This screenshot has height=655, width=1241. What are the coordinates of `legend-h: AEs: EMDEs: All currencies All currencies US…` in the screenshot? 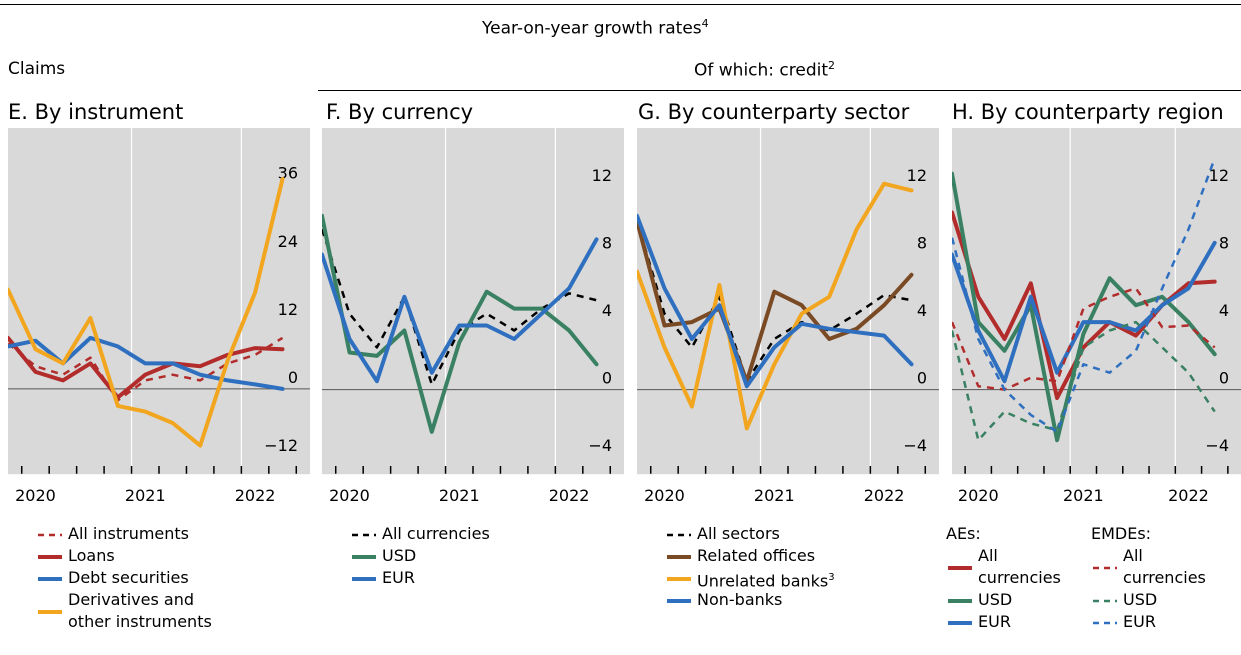 It's located at (1088, 578).